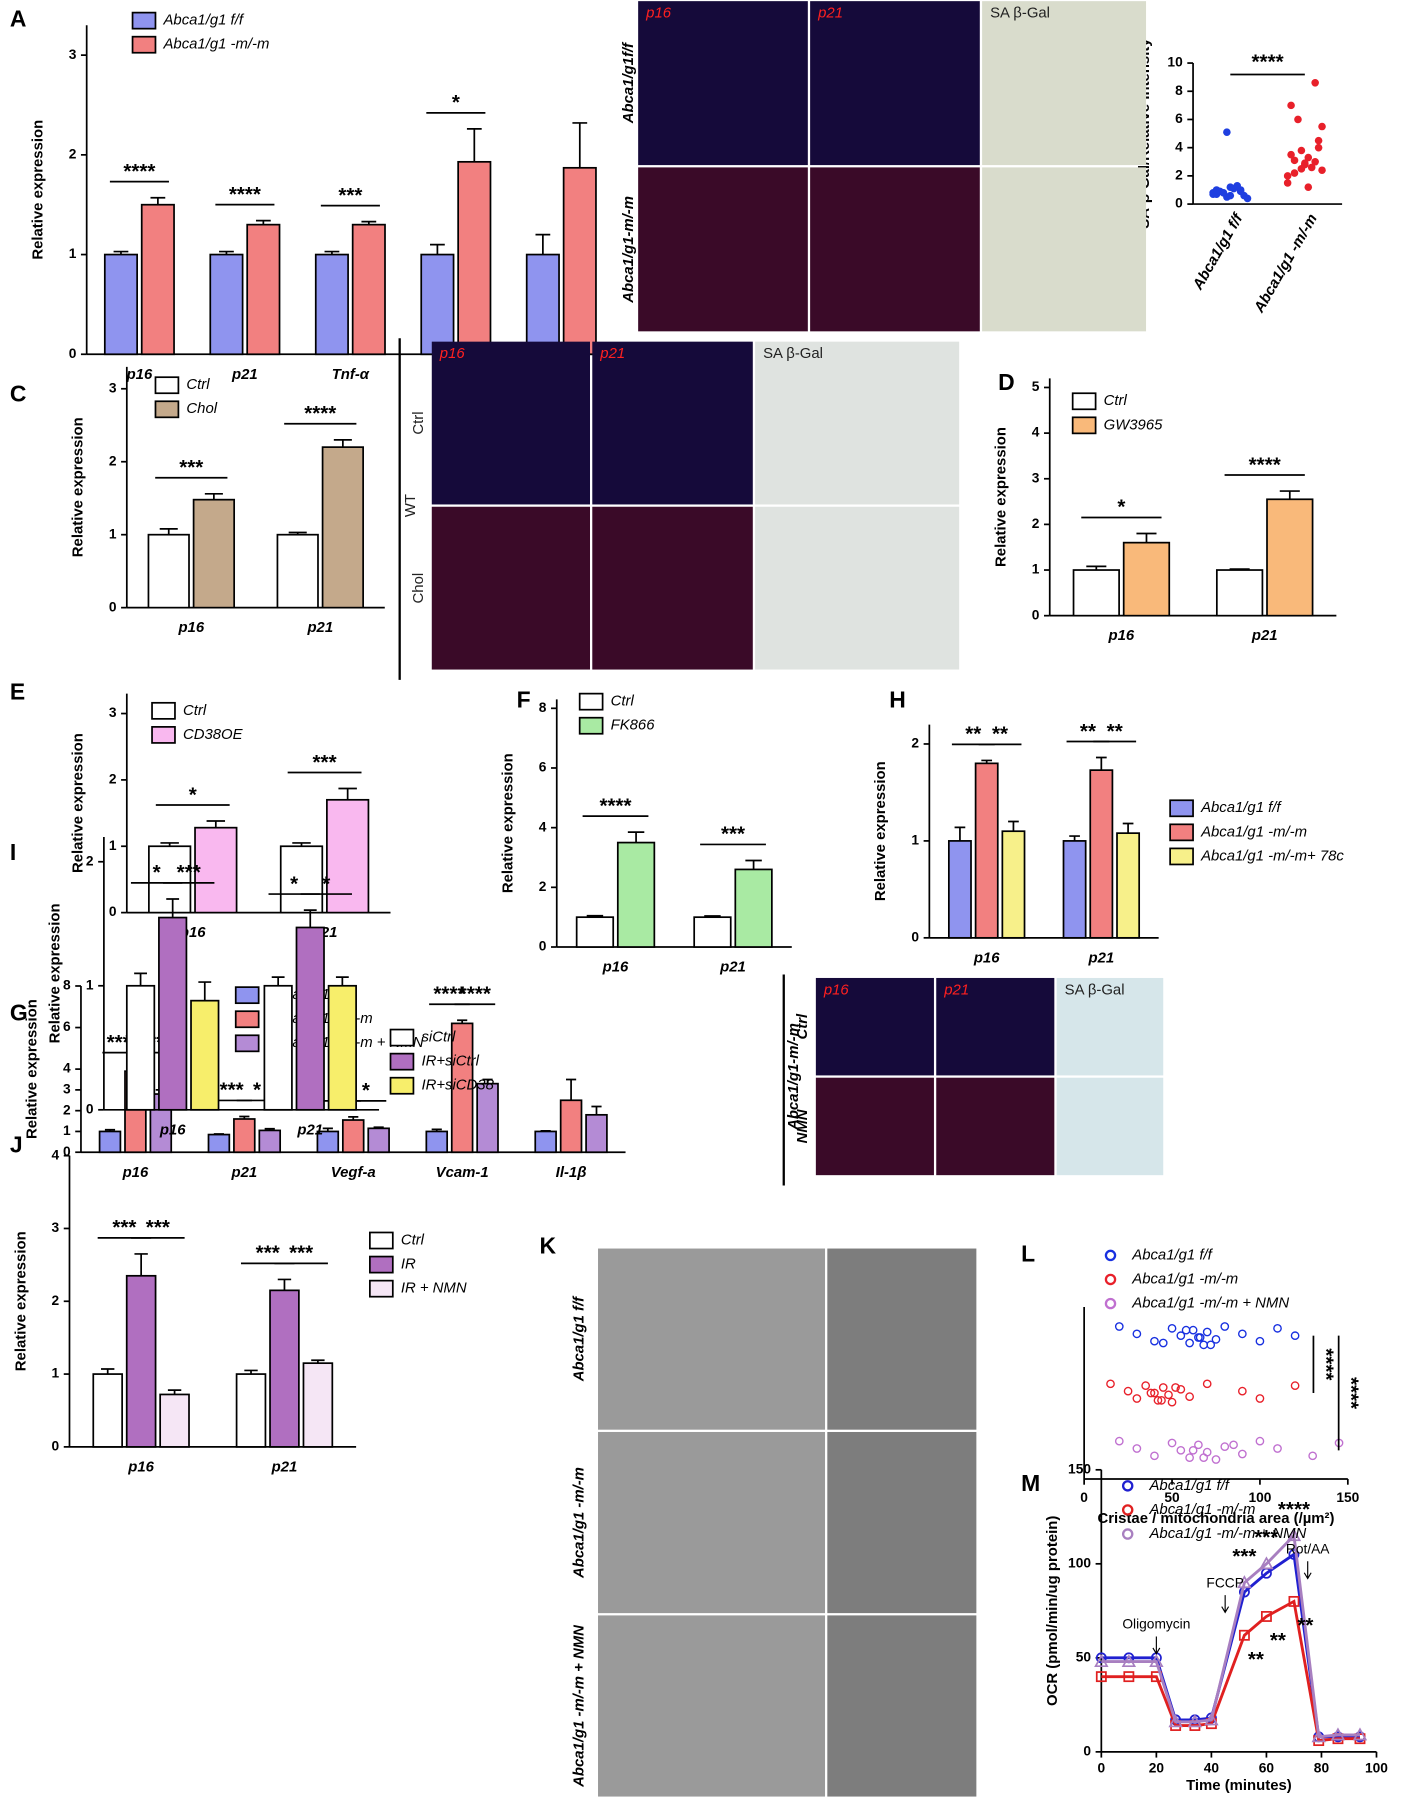 The image size is (1407, 1800). I want to click on x-tick-label: 100, so click(1259, 1497).